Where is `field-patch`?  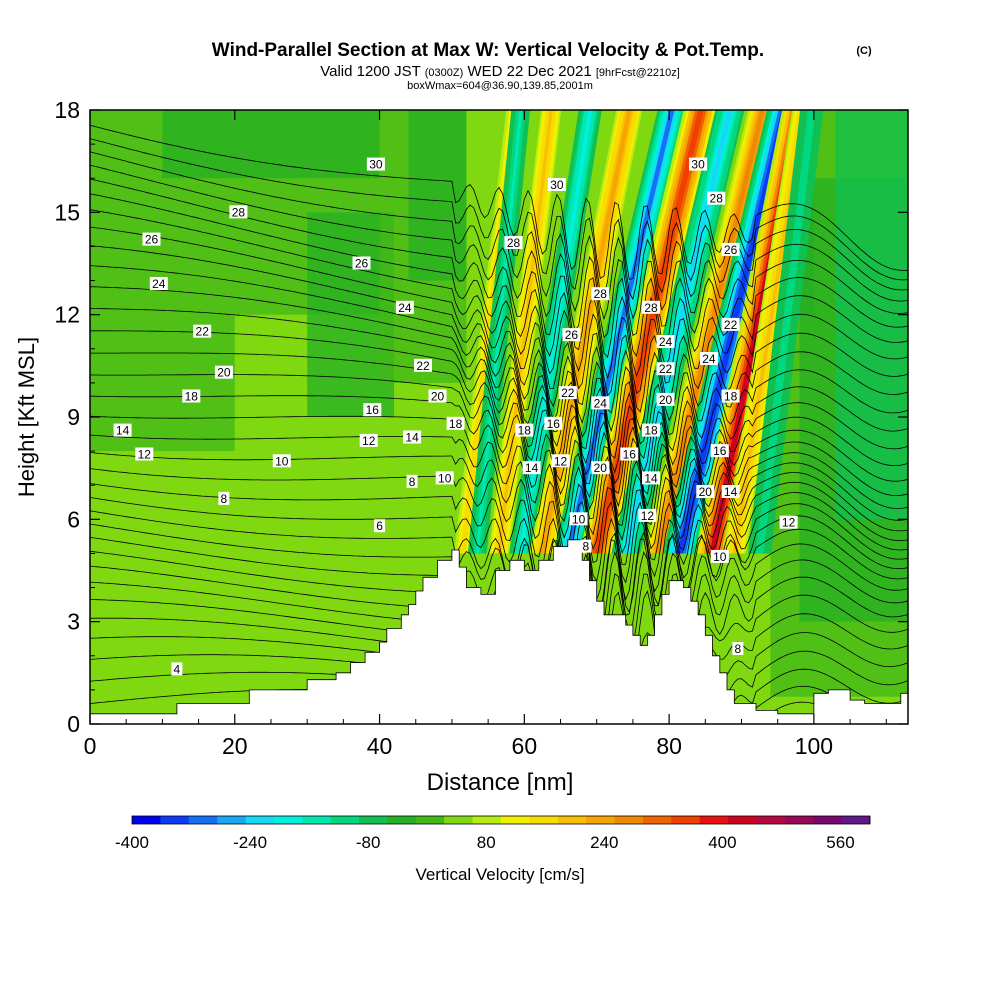 field-patch is located at coordinates (271, 144).